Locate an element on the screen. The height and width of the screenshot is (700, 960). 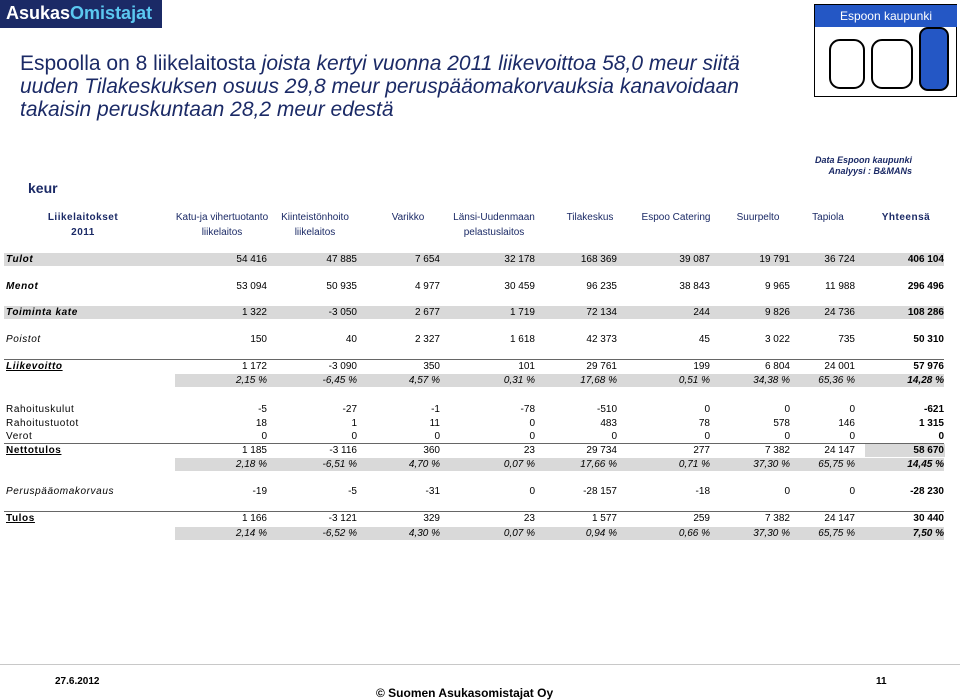
brand-bar is located at coordinates (81, 14).